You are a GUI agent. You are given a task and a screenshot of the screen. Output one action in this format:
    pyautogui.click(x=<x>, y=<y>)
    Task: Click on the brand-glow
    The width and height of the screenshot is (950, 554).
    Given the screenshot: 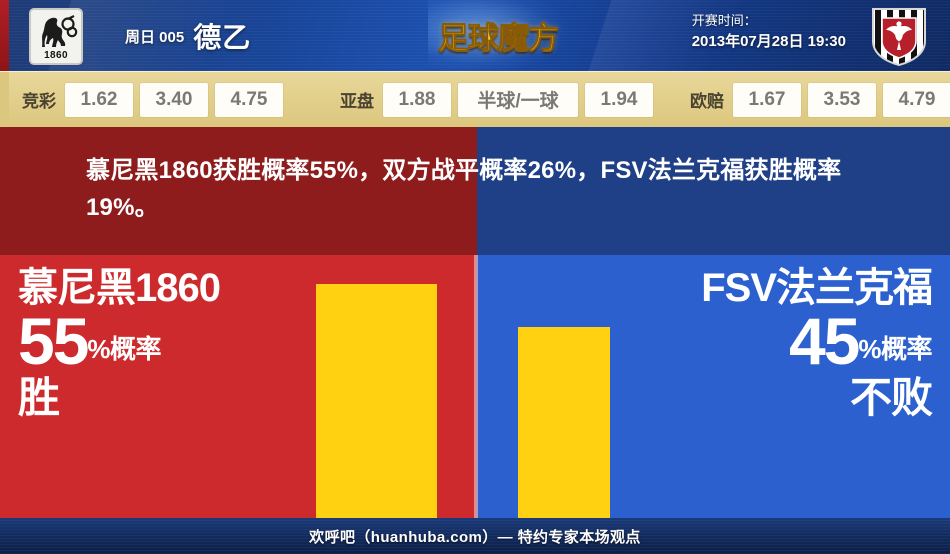 What is the action you would take?
    pyautogui.click(x=498, y=35)
    